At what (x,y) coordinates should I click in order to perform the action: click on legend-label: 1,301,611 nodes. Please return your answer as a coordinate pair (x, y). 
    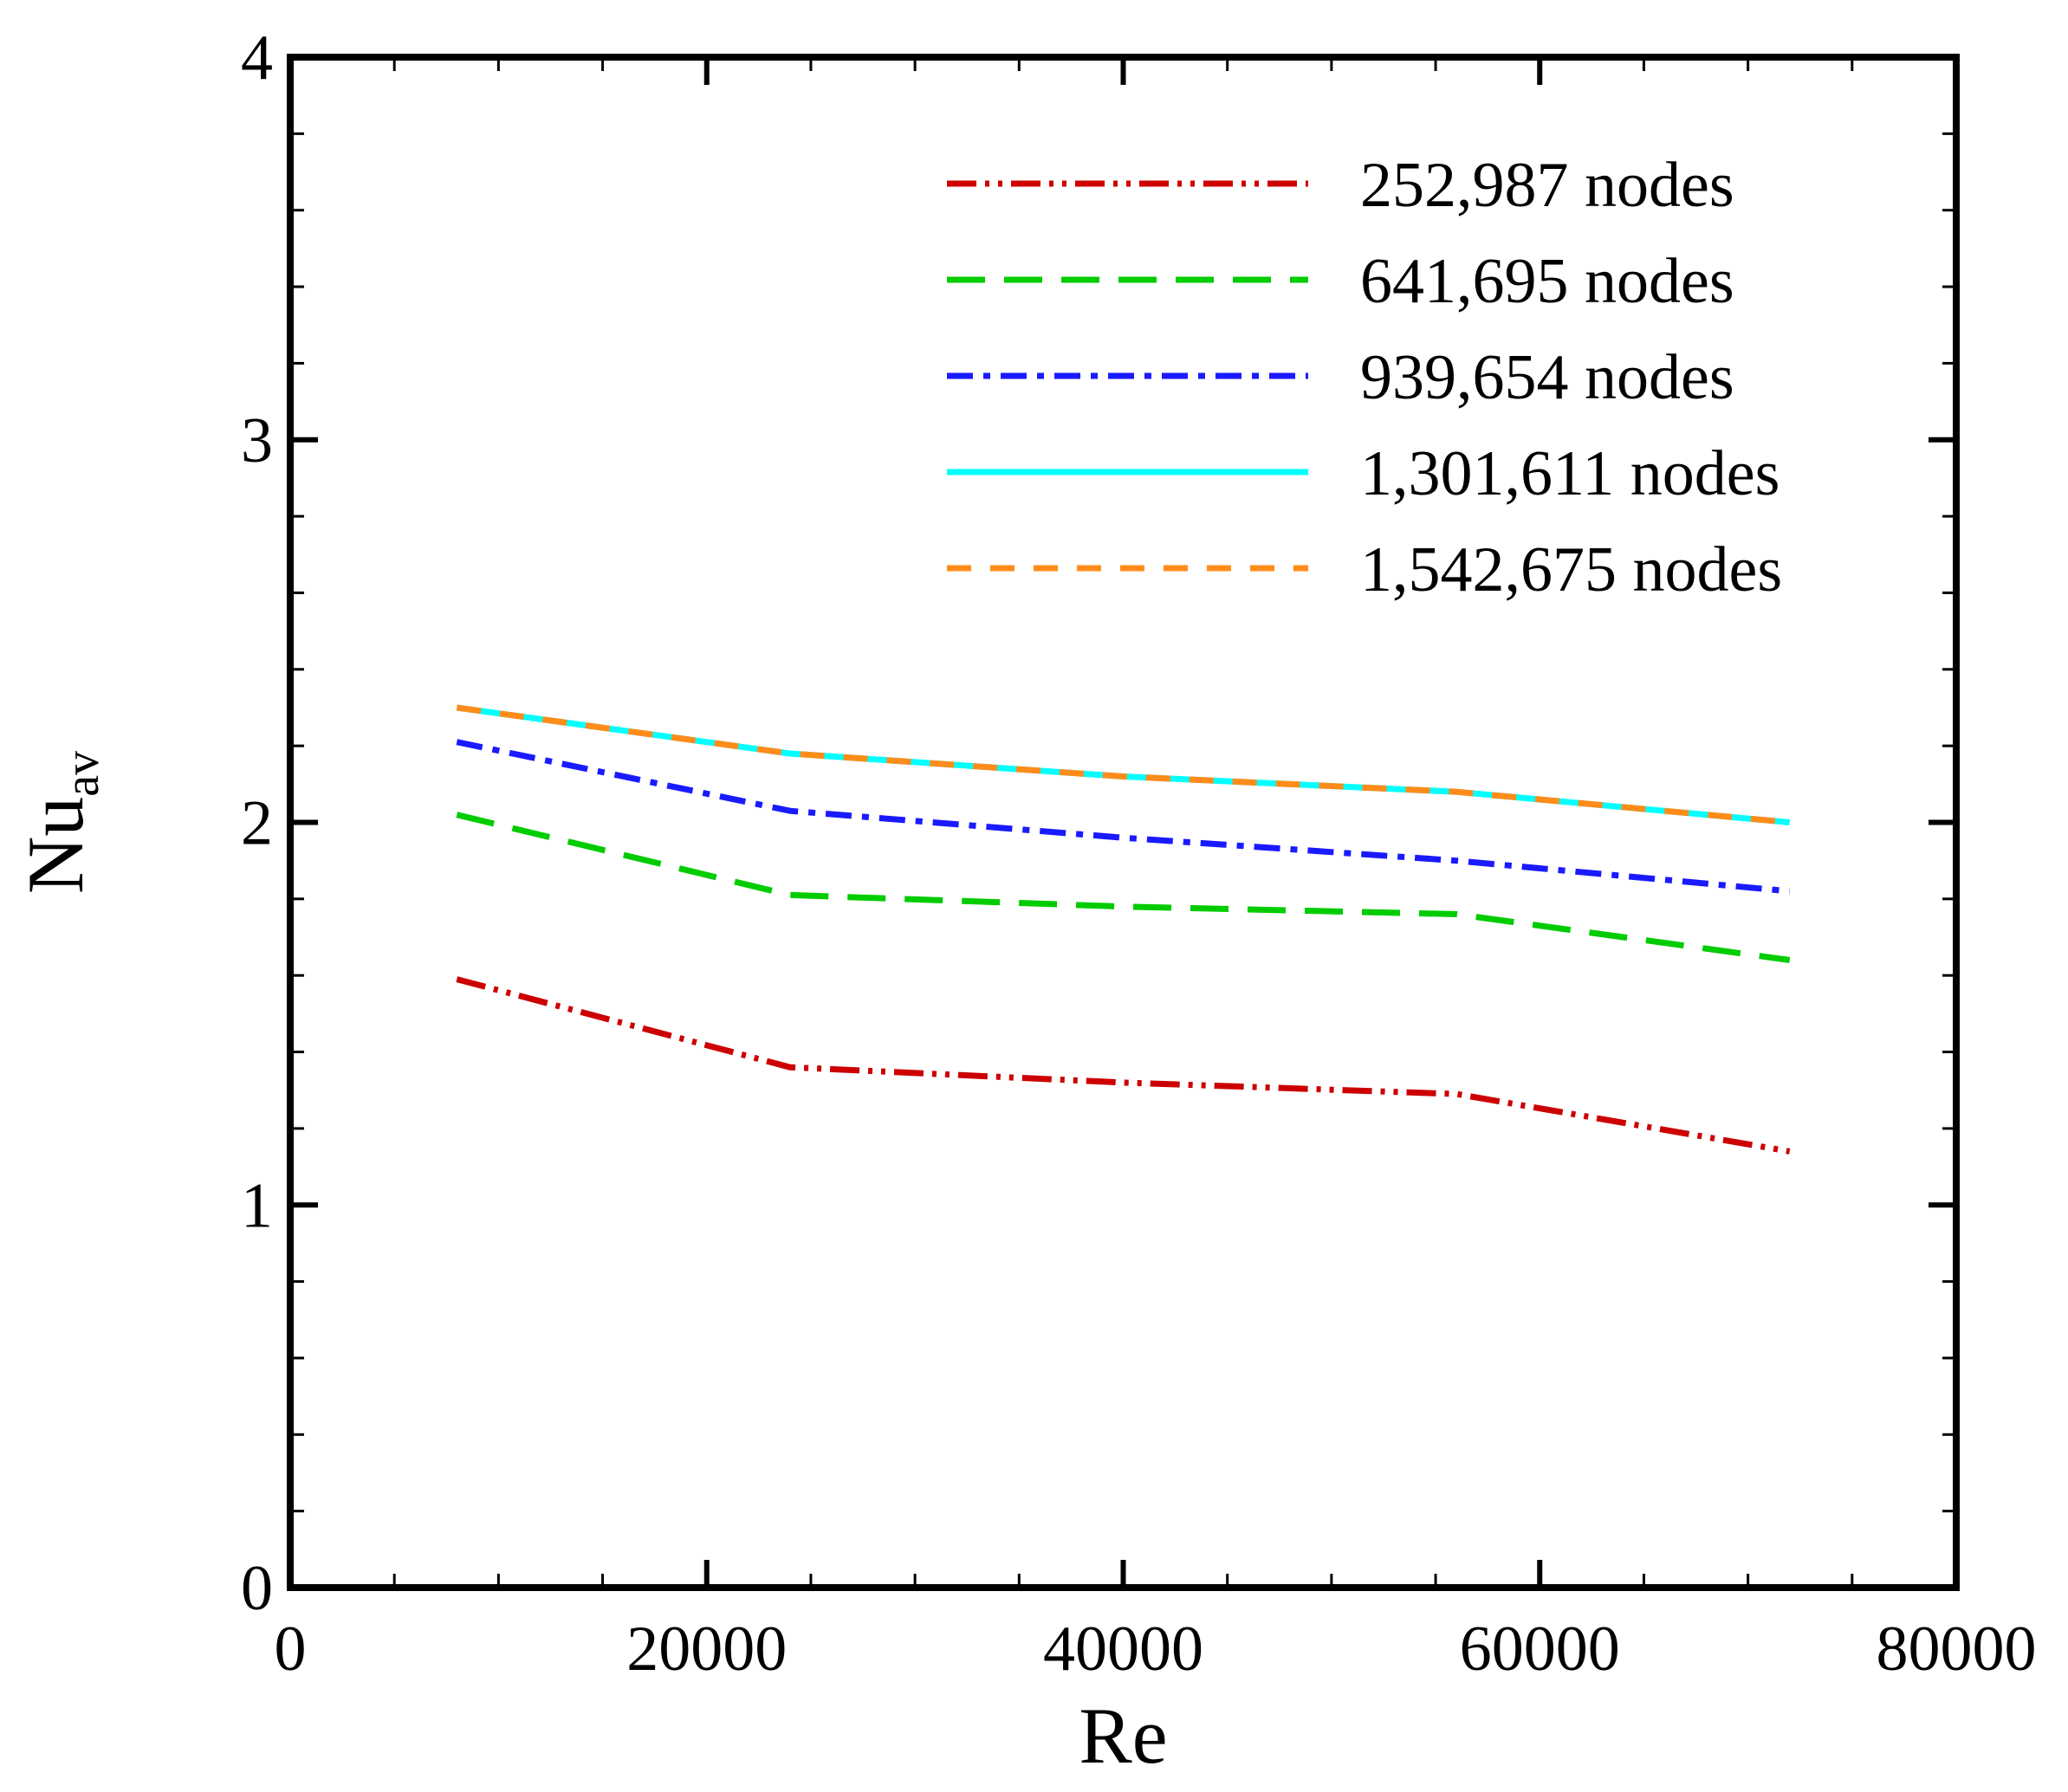
    Looking at the image, I should click on (1570, 473).